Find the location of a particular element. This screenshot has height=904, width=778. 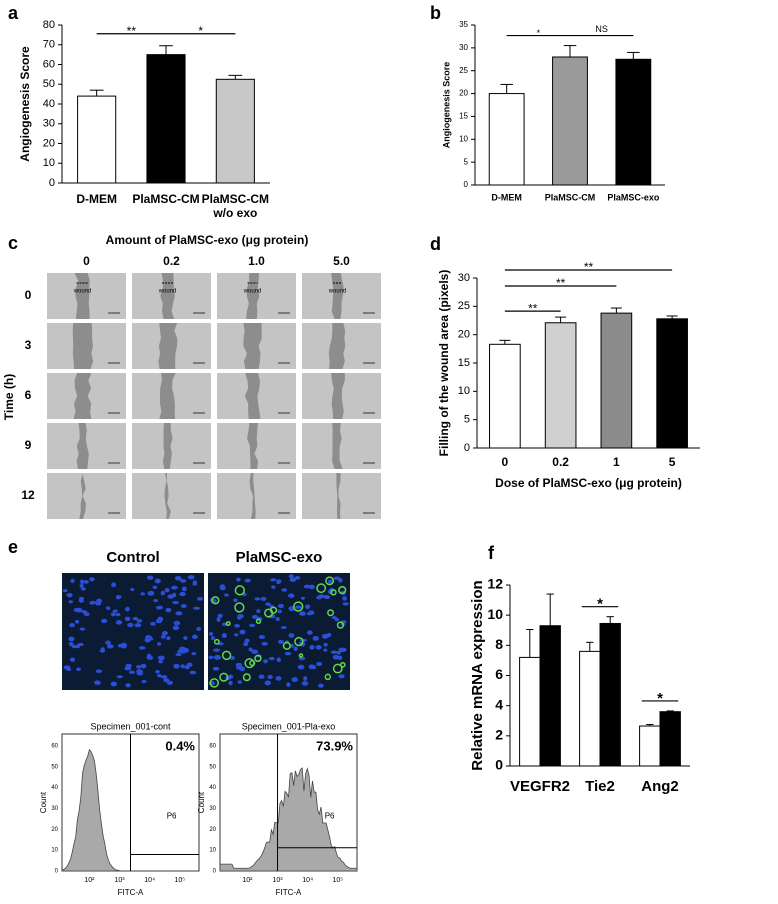

x-axis-label: FITC-A is located at coordinates (289, 892).